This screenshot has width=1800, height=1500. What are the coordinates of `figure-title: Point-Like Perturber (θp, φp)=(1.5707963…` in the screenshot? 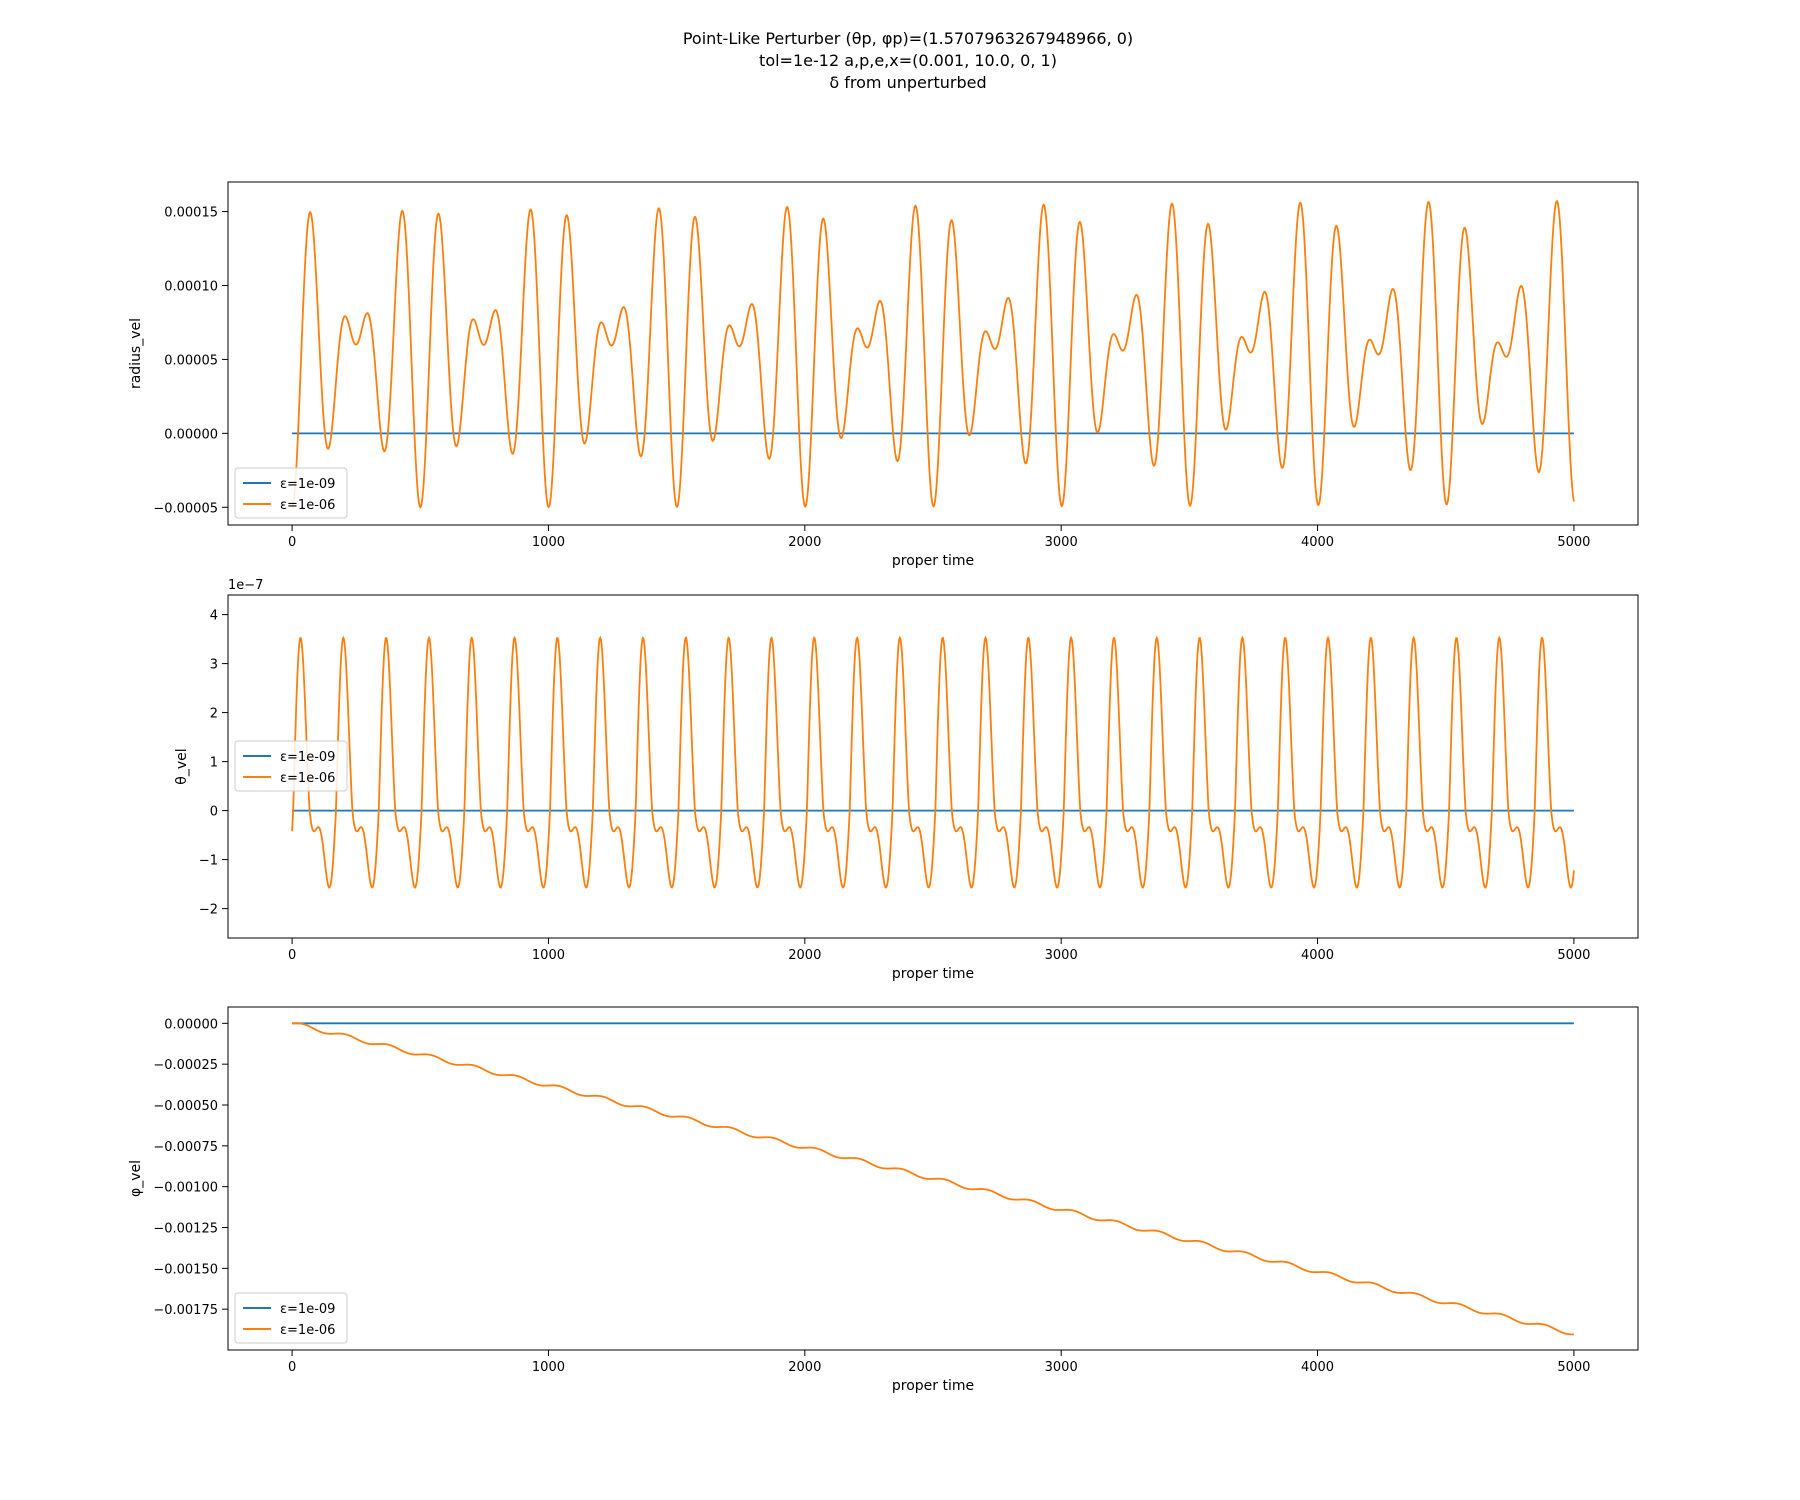 It's located at (908, 60).